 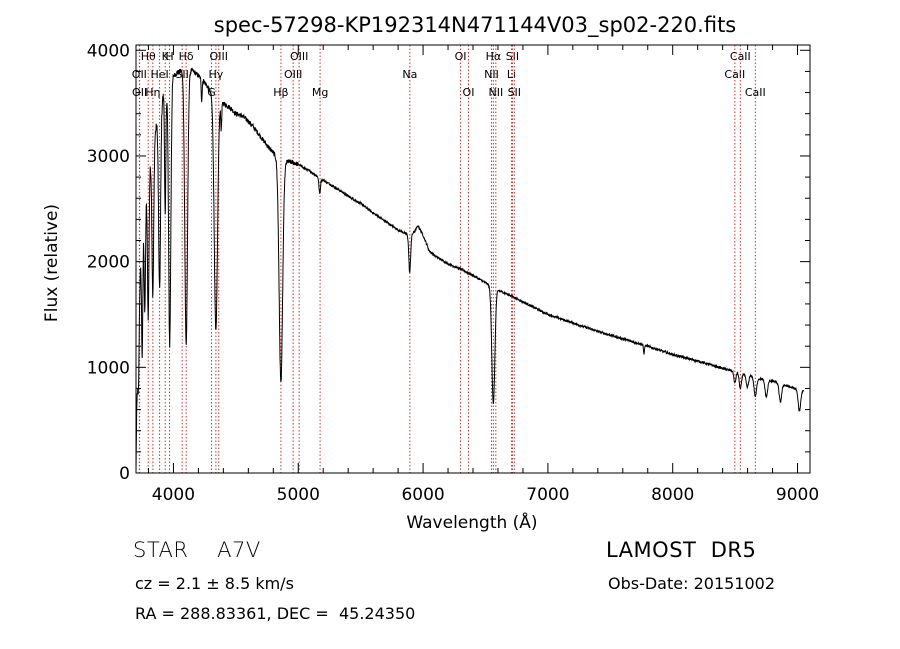 What do you see at coordinates (166, 56) in the screenshot?
I see `line-marker-label: K` at bounding box center [166, 56].